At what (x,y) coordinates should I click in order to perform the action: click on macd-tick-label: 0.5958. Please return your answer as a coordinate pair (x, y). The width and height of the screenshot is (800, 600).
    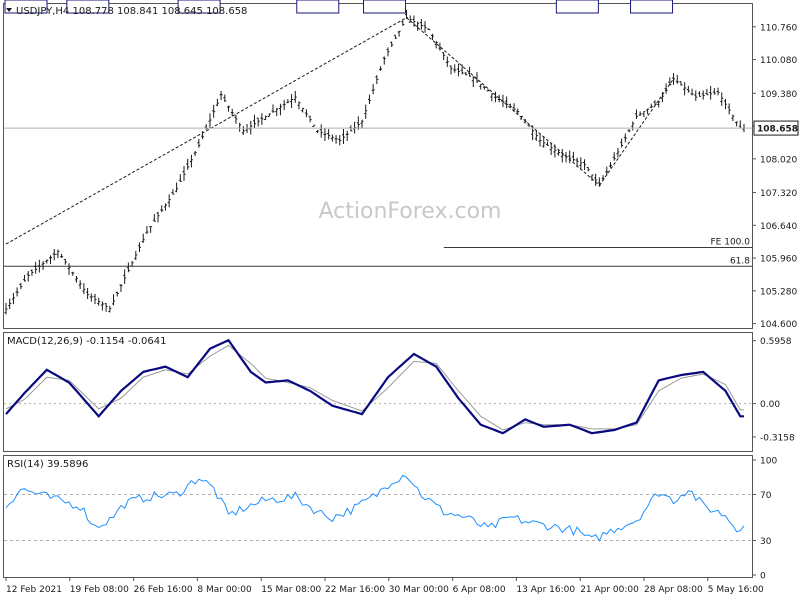
    Looking at the image, I should click on (776, 342).